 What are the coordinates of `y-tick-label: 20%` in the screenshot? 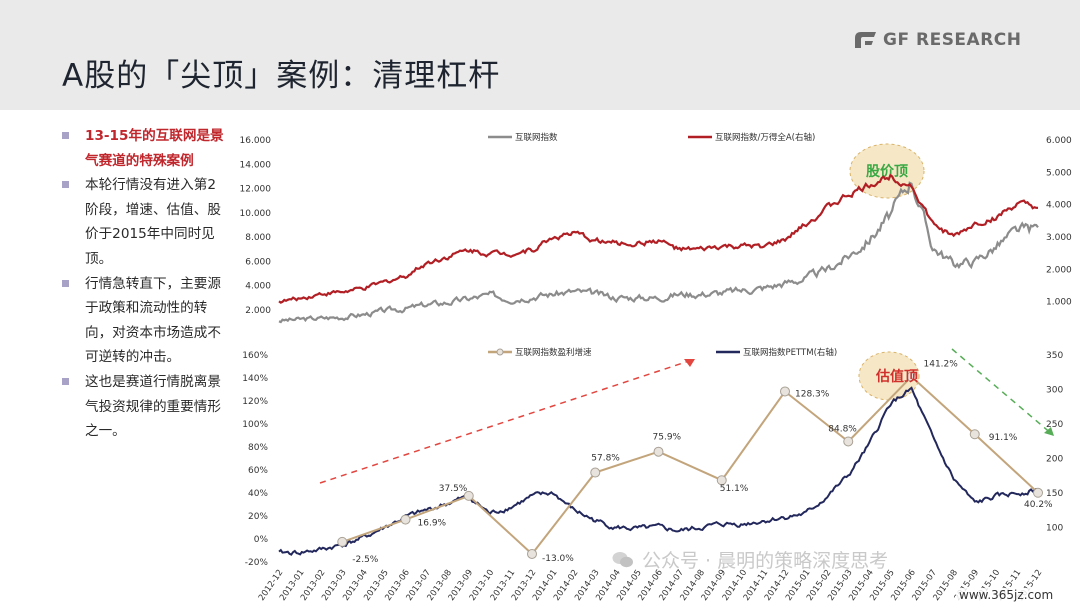 It's located at (258, 517).